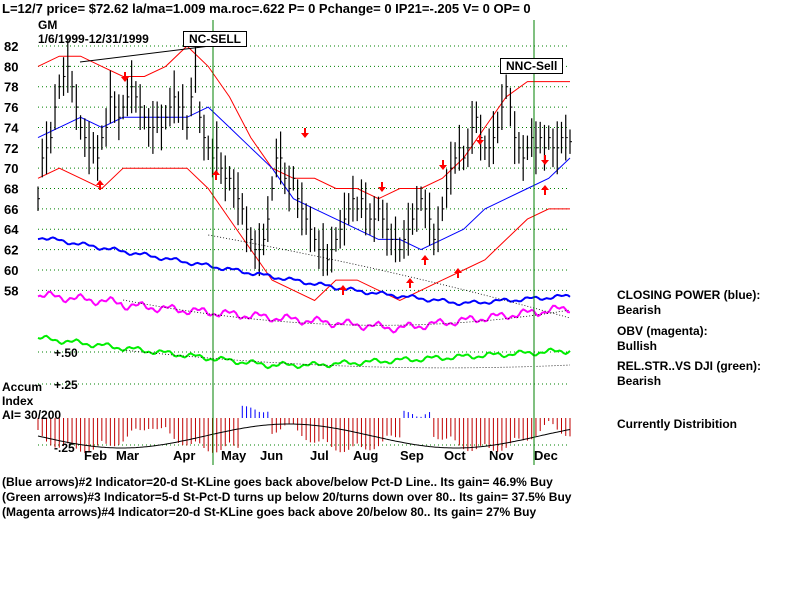  Describe the element at coordinates (532, 66) in the screenshot. I see `nnc-sell-label: NNC-Sell` at that location.